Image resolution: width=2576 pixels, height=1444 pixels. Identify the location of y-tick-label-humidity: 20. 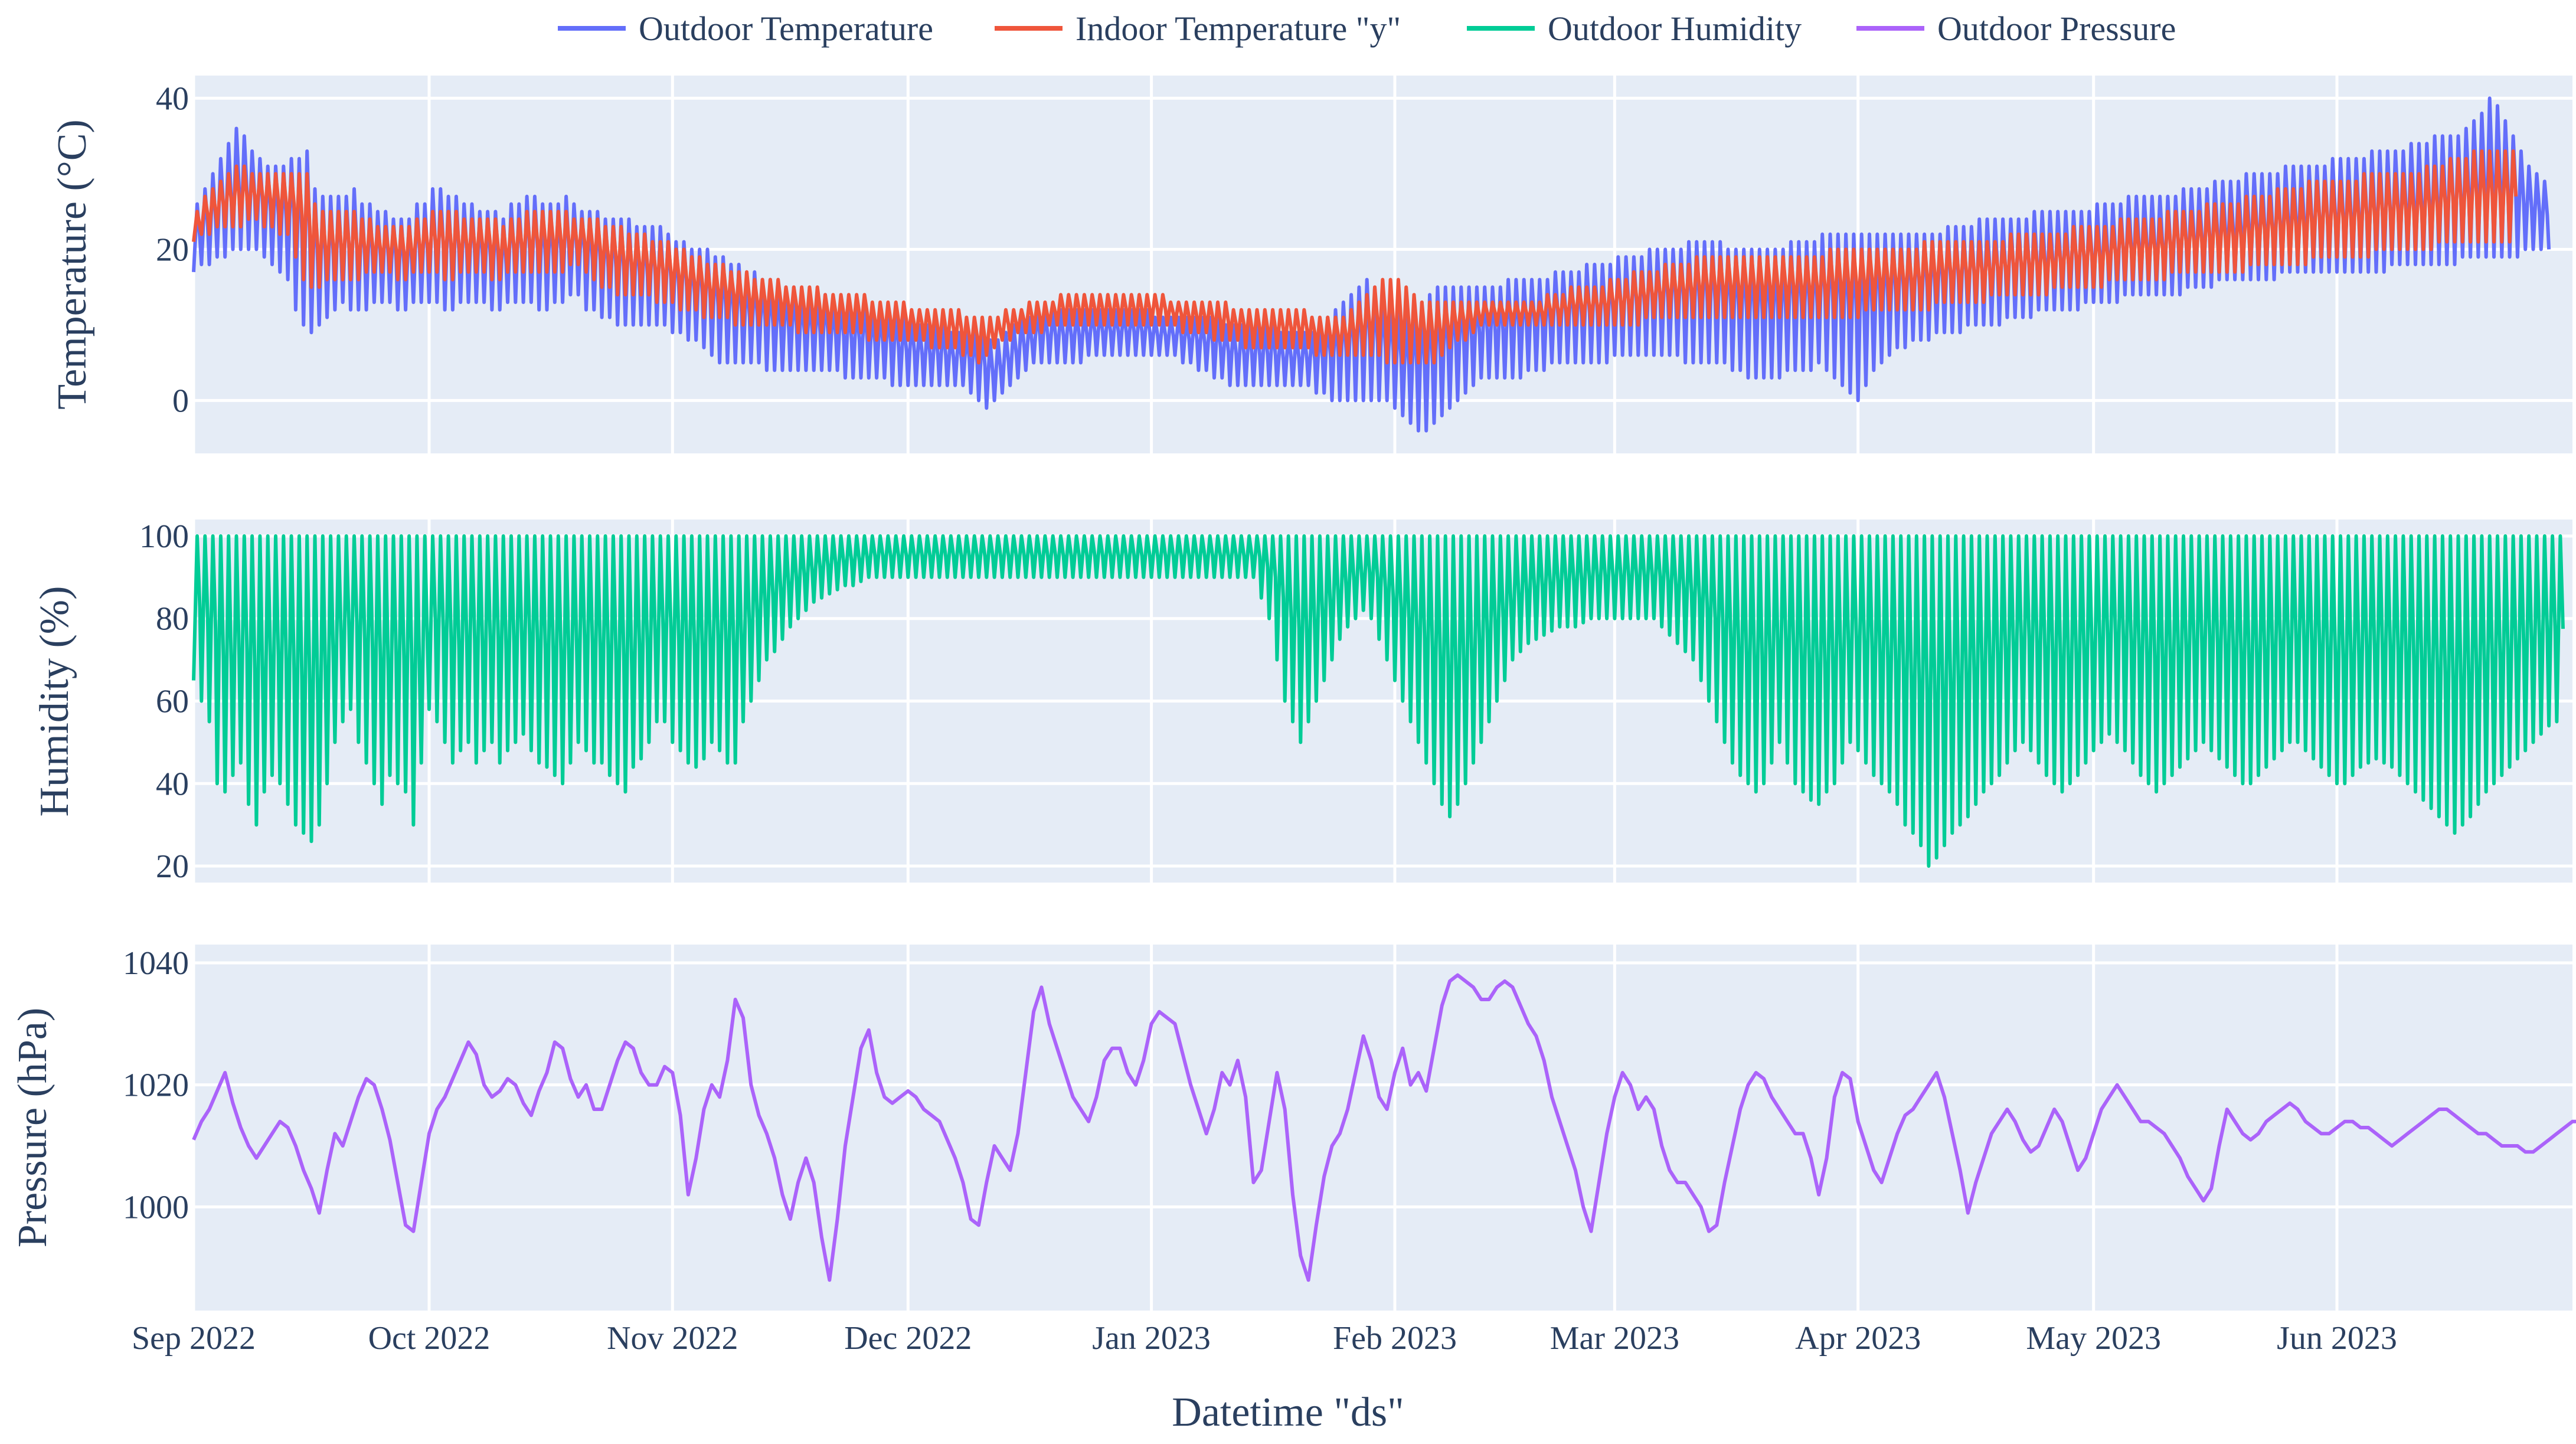
(172, 866).